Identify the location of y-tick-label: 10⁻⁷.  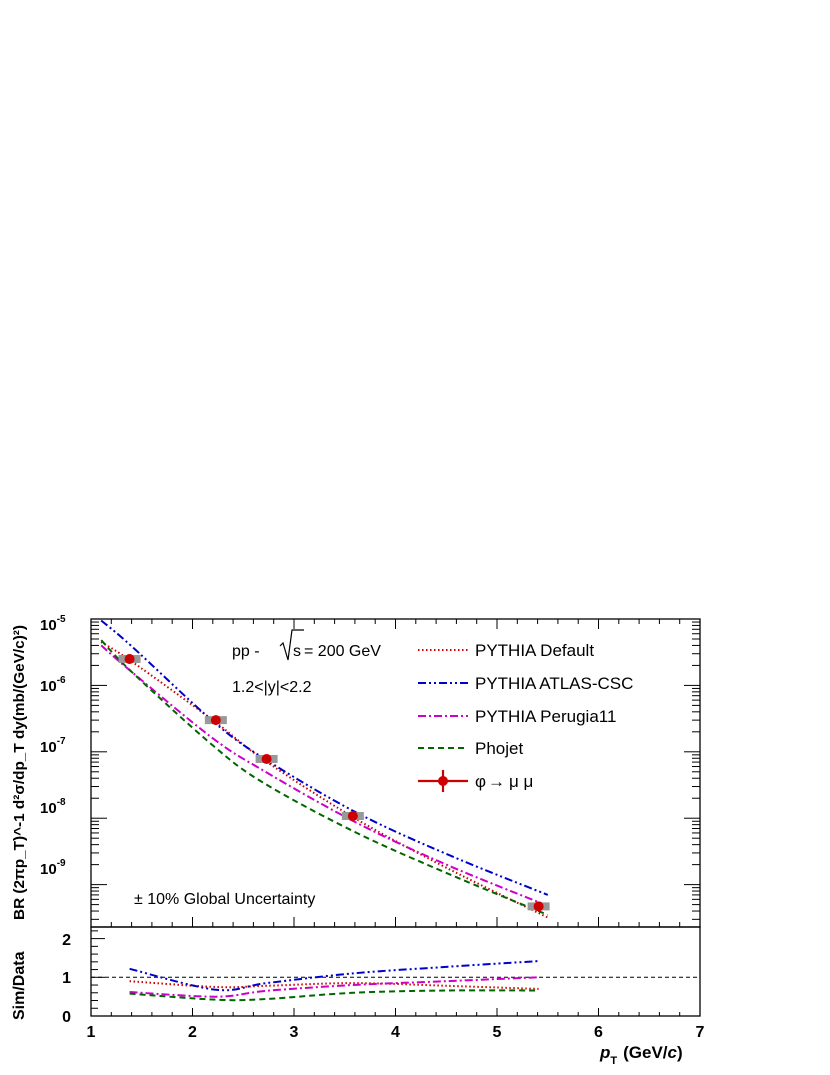
(53, 746).